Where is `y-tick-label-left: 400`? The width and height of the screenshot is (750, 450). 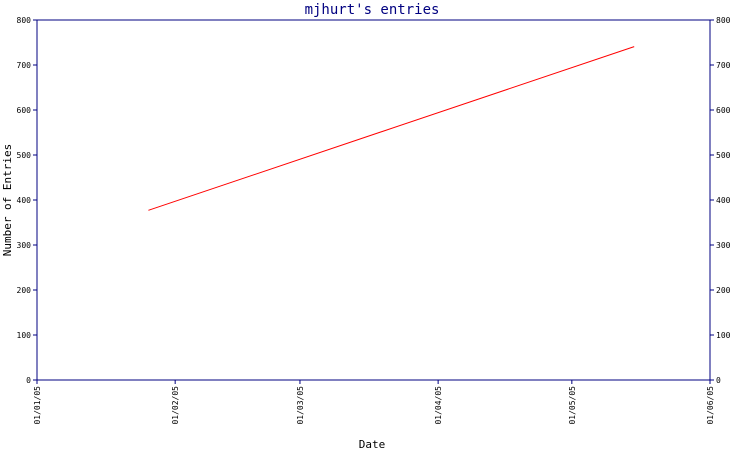
y-tick-label-left: 400 is located at coordinates (24, 200).